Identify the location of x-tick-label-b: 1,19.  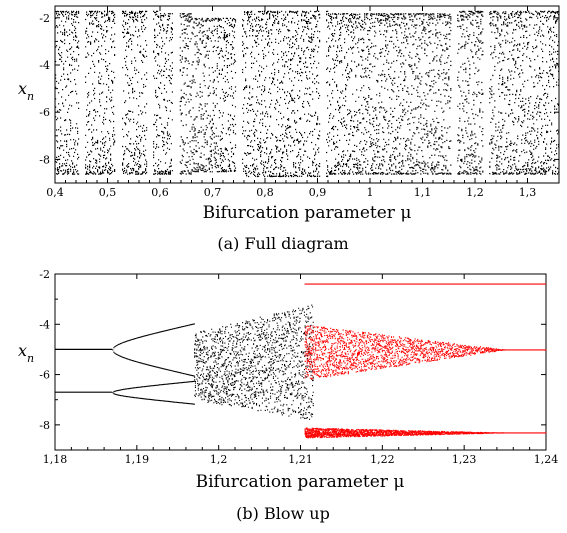
(137, 459).